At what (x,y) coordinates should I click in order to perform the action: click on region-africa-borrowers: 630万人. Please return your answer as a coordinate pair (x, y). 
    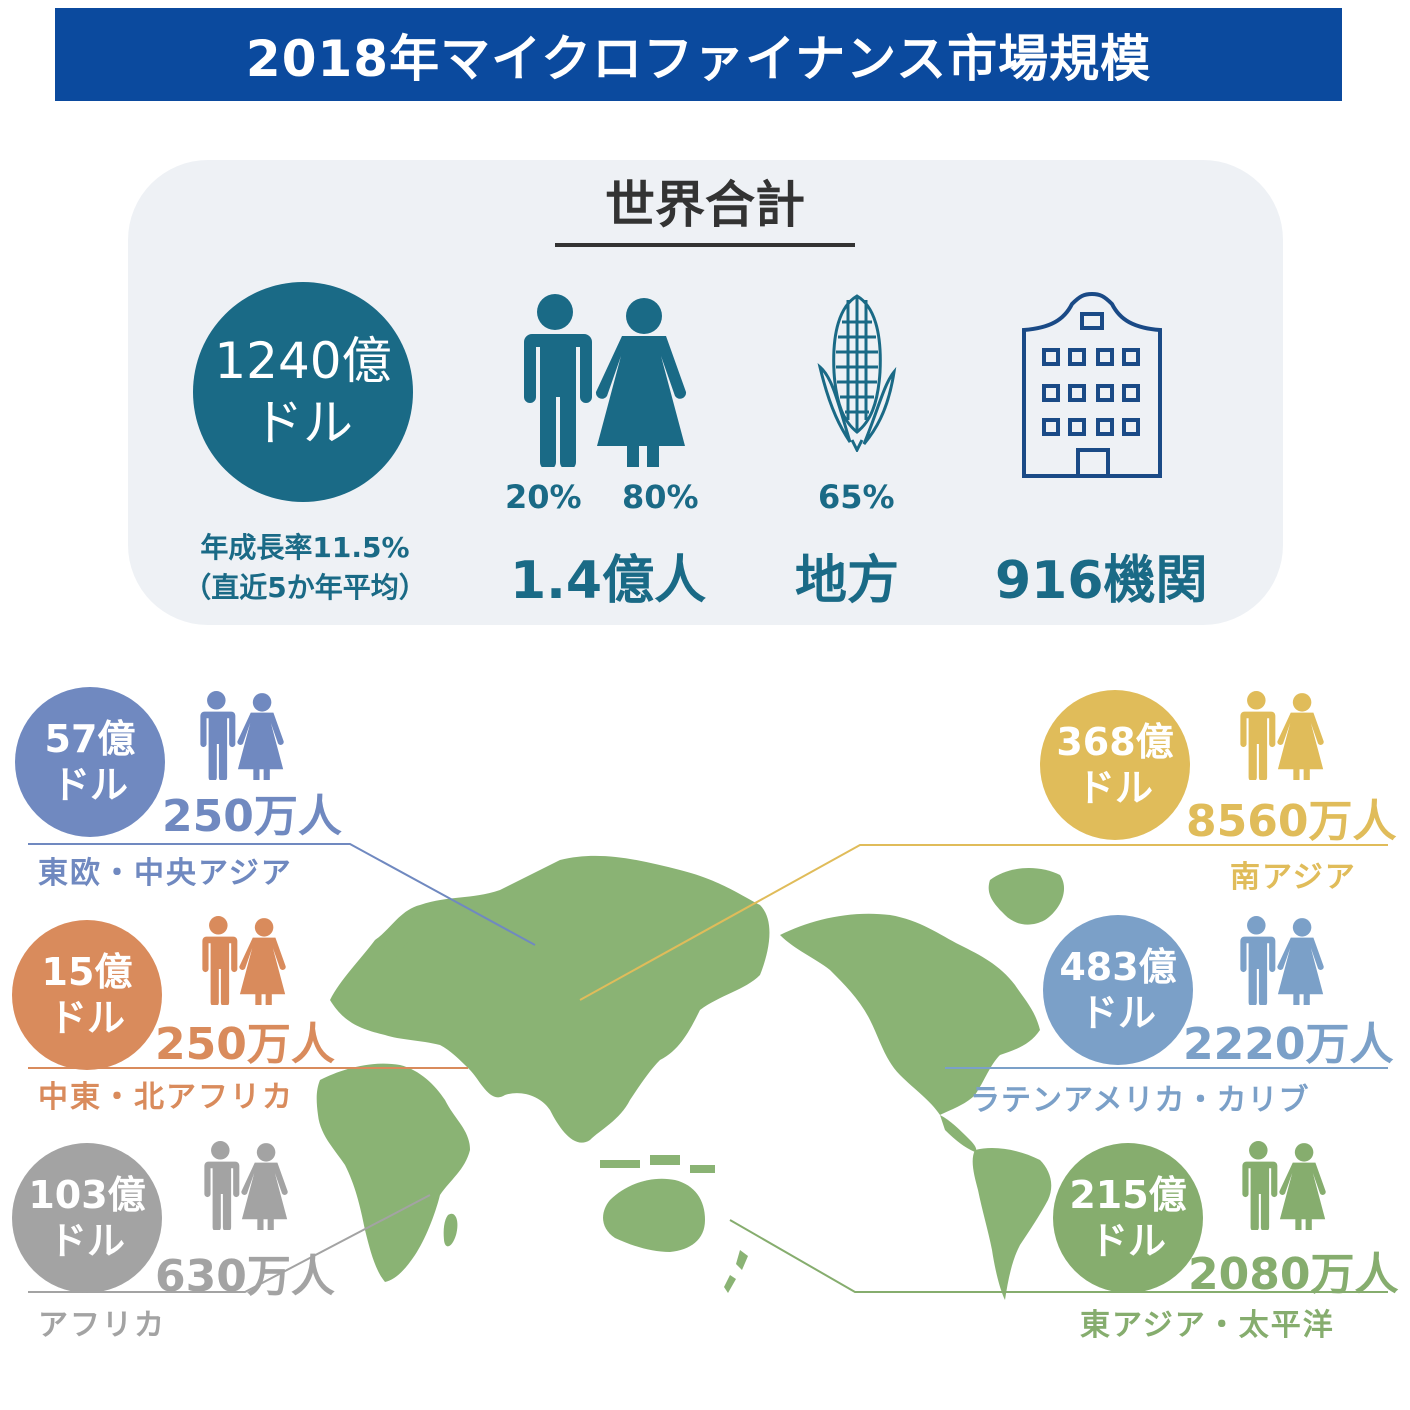
    Looking at the image, I should click on (245, 1276).